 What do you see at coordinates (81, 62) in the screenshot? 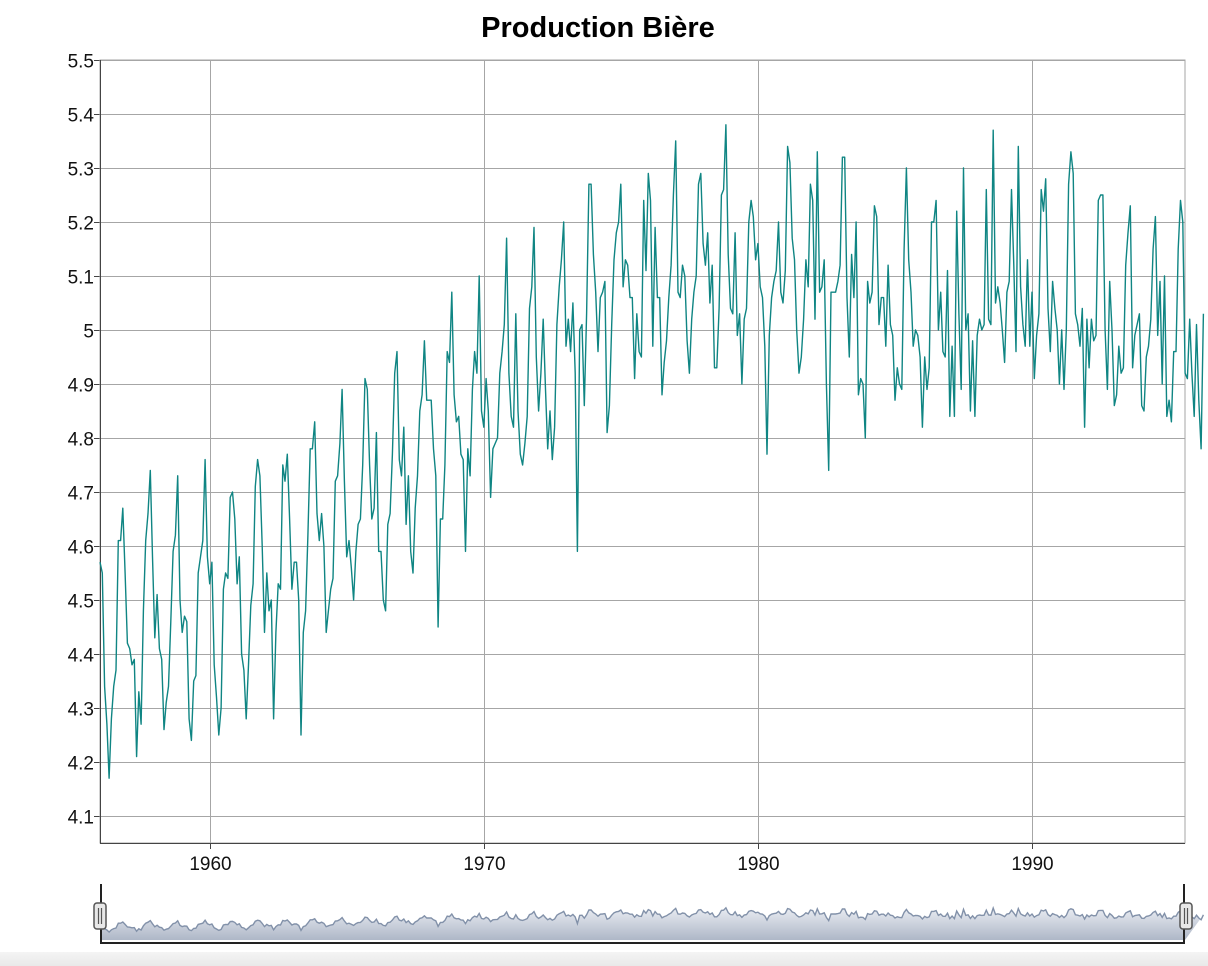
I see `y-tick-label: 5.5` at bounding box center [81, 62].